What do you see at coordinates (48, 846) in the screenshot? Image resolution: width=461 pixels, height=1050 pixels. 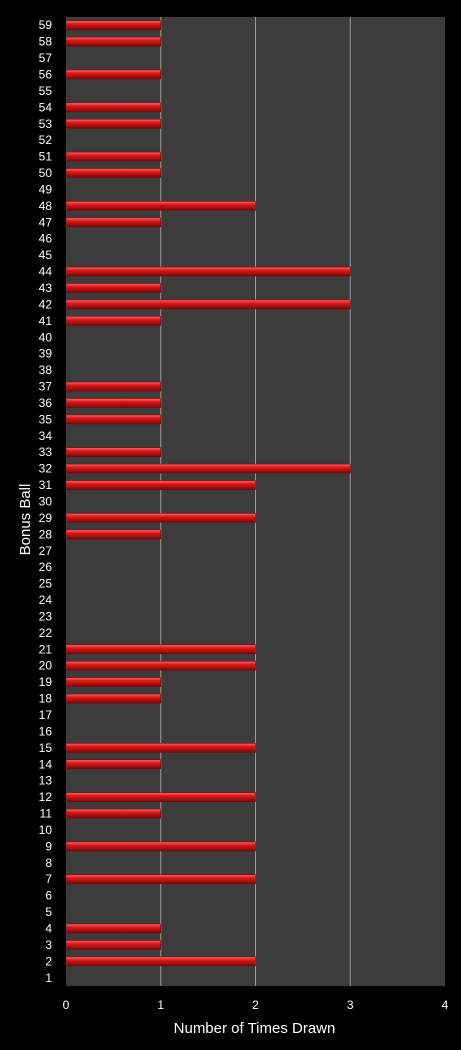 I see `y-tick-label: 9` at bounding box center [48, 846].